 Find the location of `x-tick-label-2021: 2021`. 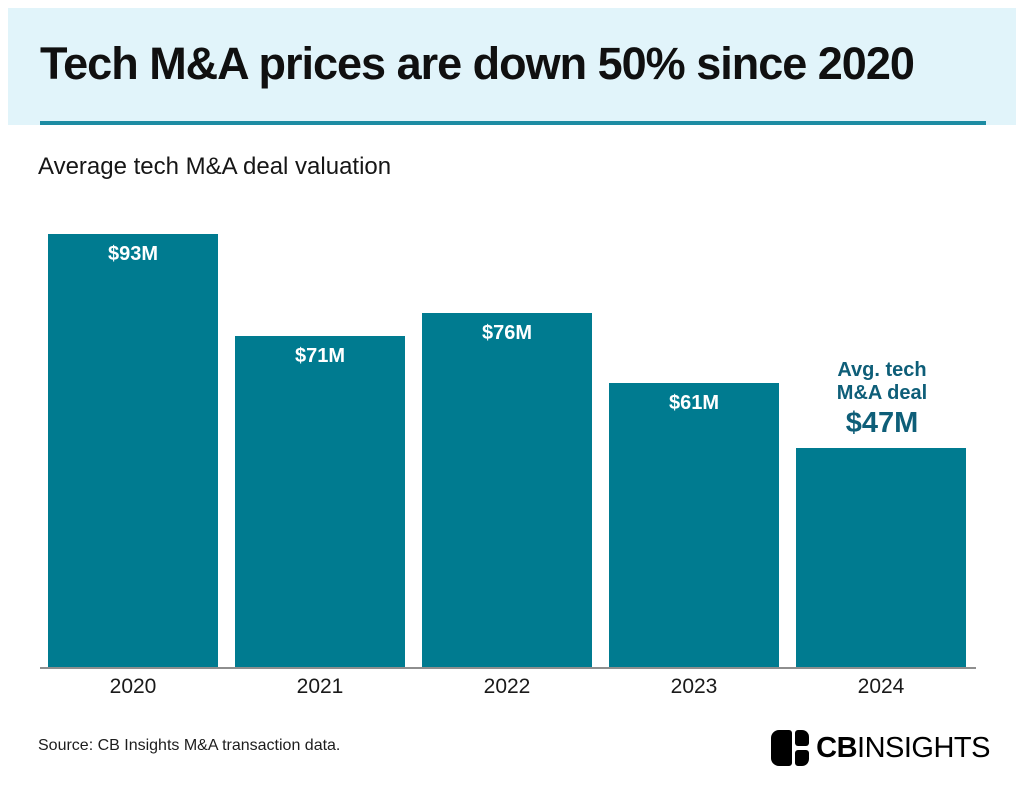

x-tick-label-2021: 2021 is located at coordinates (320, 686).